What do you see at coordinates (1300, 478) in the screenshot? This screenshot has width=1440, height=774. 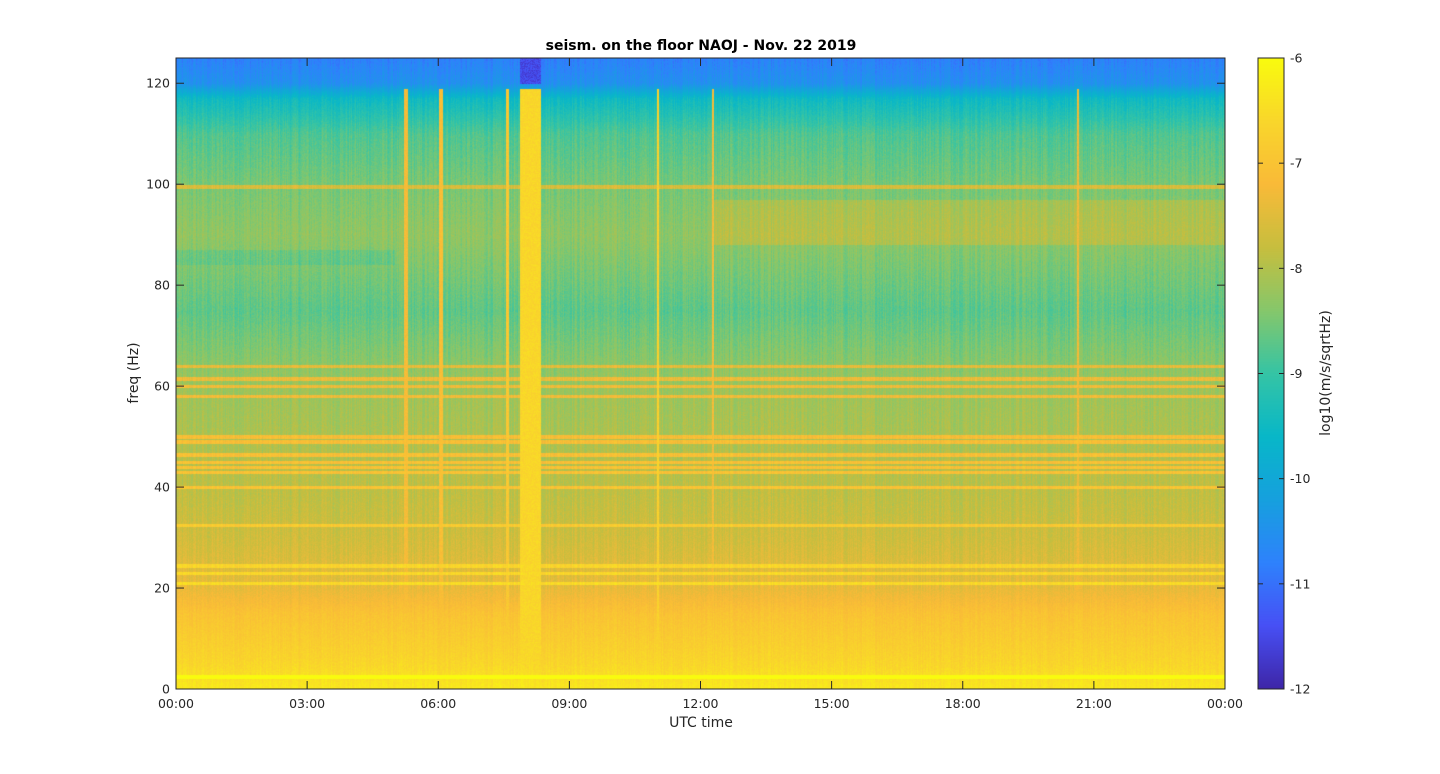 I see `colorbar-tick-label: -10` at bounding box center [1300, 478].